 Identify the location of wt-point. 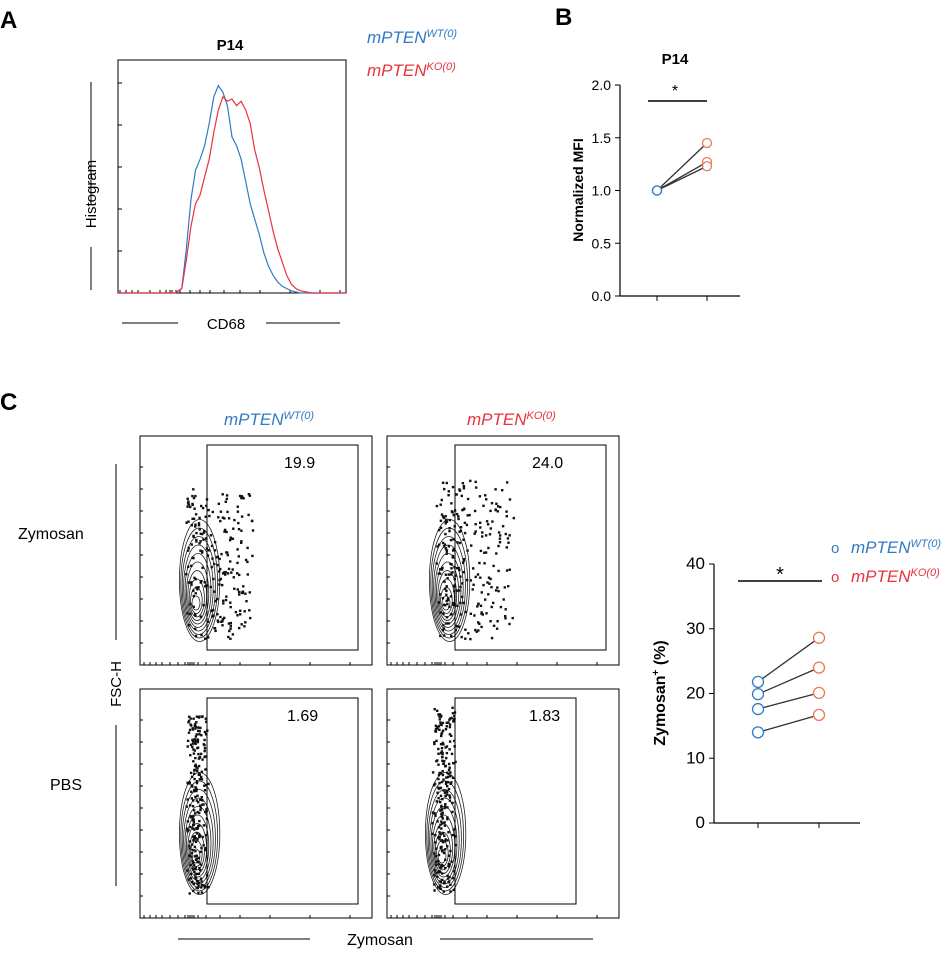
(758, 681).